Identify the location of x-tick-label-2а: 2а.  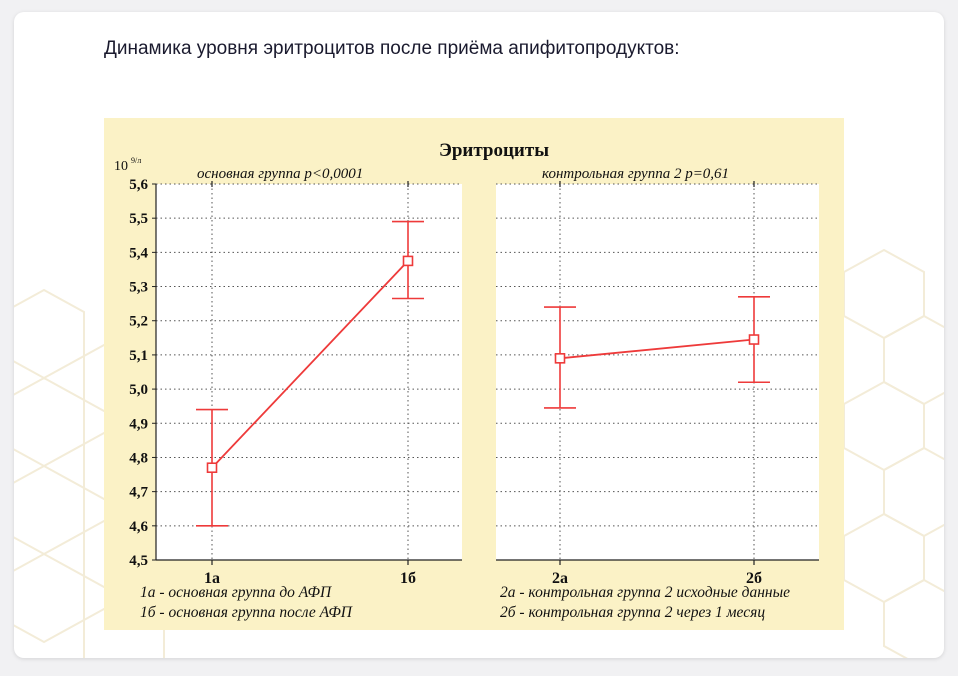
(560, 578).